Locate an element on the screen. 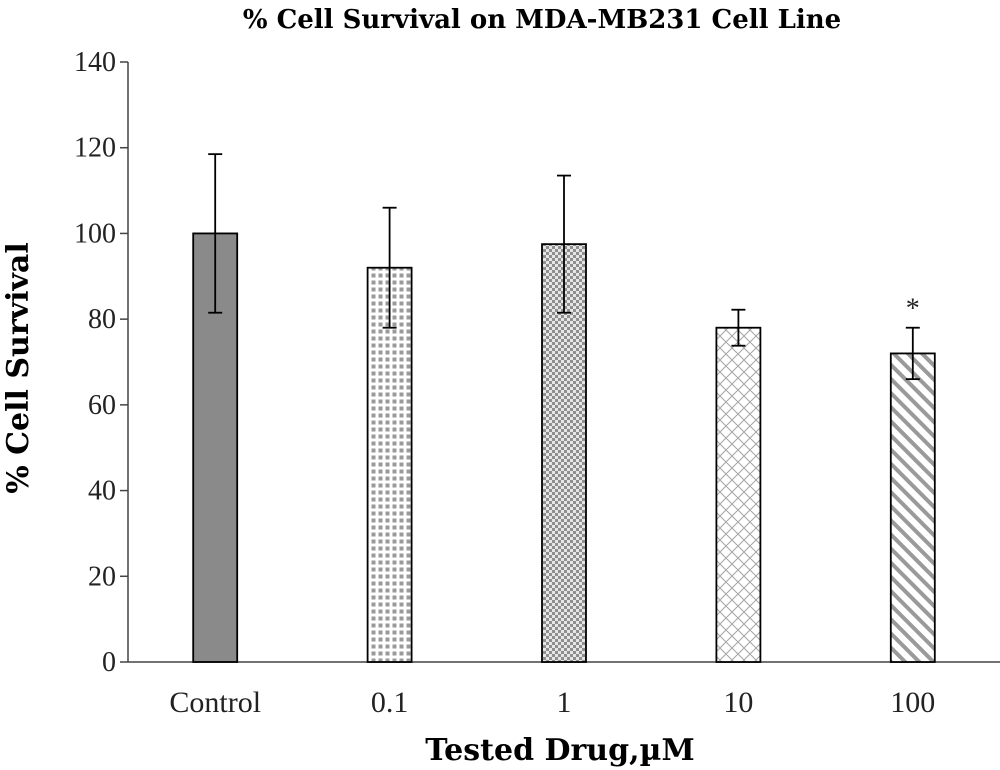 This screenshot has width=1000, height=770. x-tick-label: 0.1 is located at coordinates (390, 702).